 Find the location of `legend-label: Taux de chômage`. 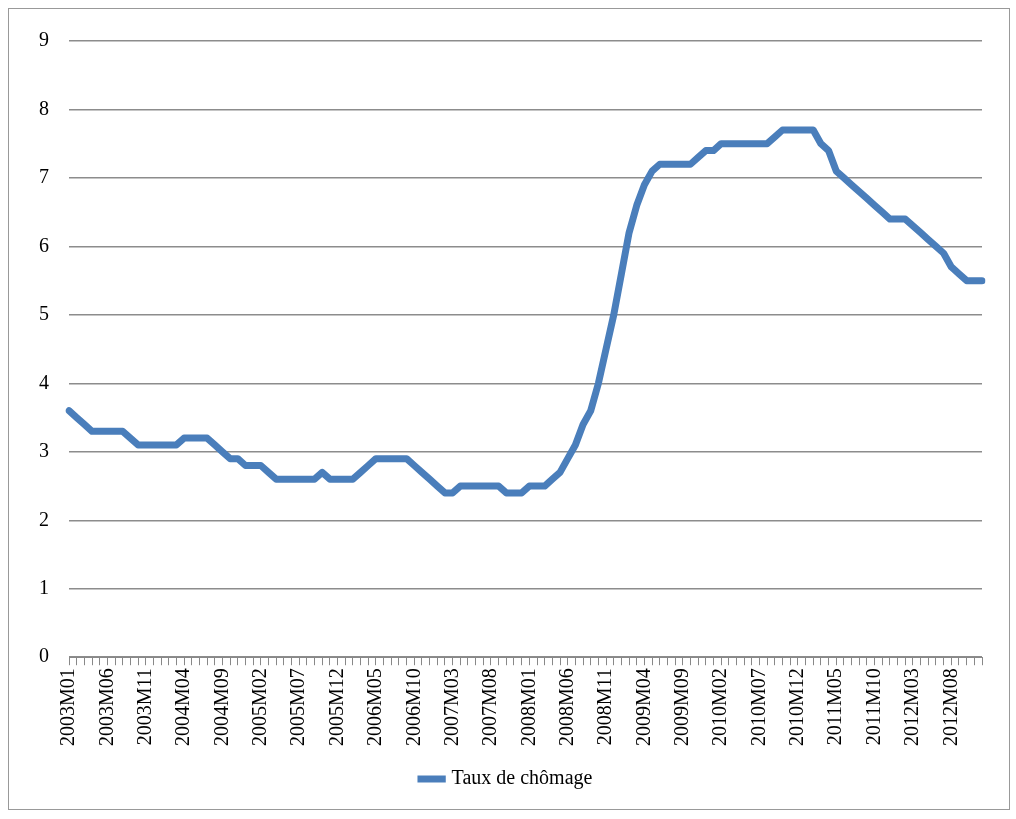

legend-label: Taux de chômage is located at coordinates (522, 778).